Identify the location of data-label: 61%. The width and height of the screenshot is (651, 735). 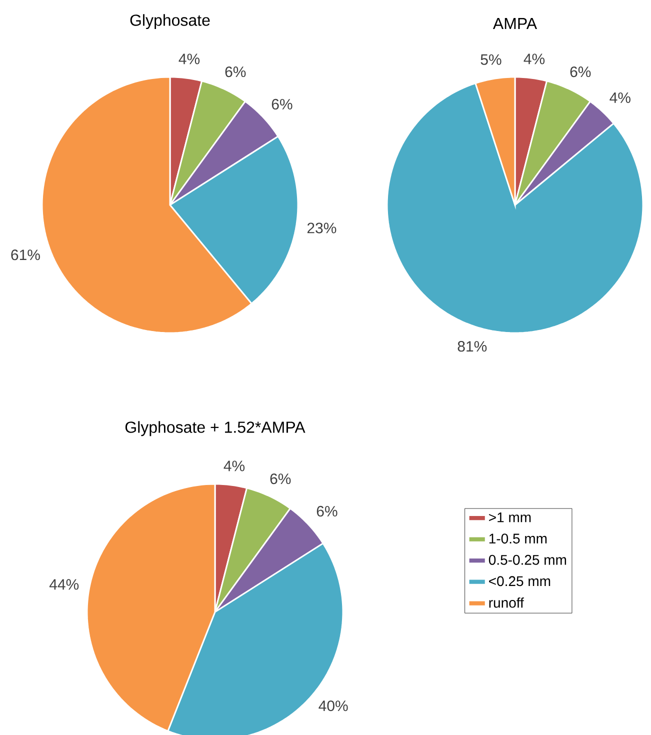
(25, 255).